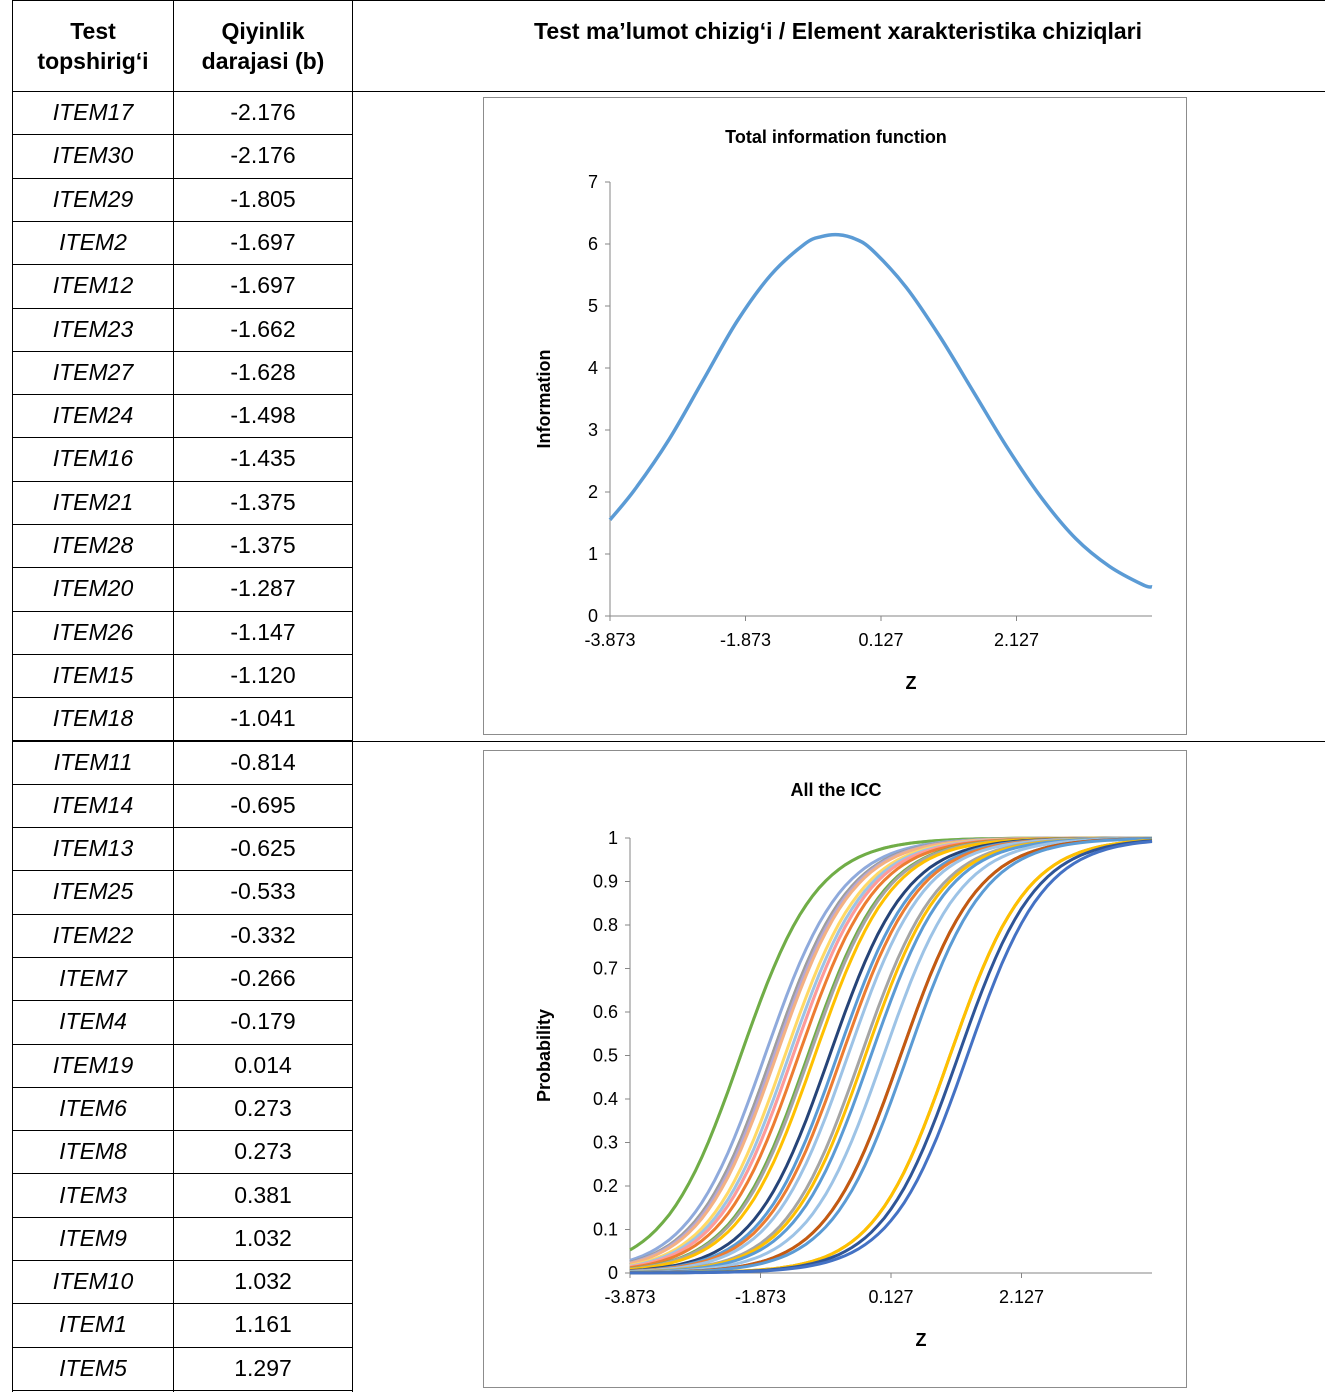  I want to click on icc-chart-y-tick-label: 0.5, so click(605, 1056).